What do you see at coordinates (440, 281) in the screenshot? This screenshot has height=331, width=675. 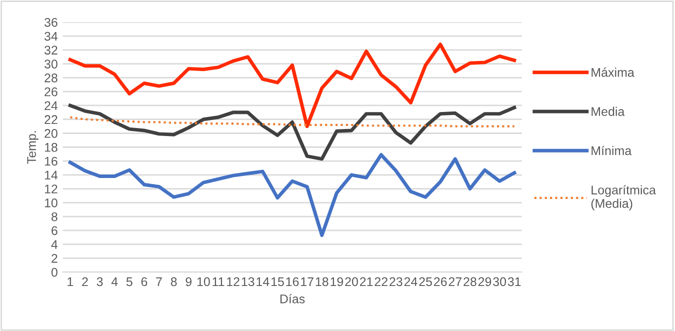 I see `x-tick-label: 26` at bounding box center [440, 281].